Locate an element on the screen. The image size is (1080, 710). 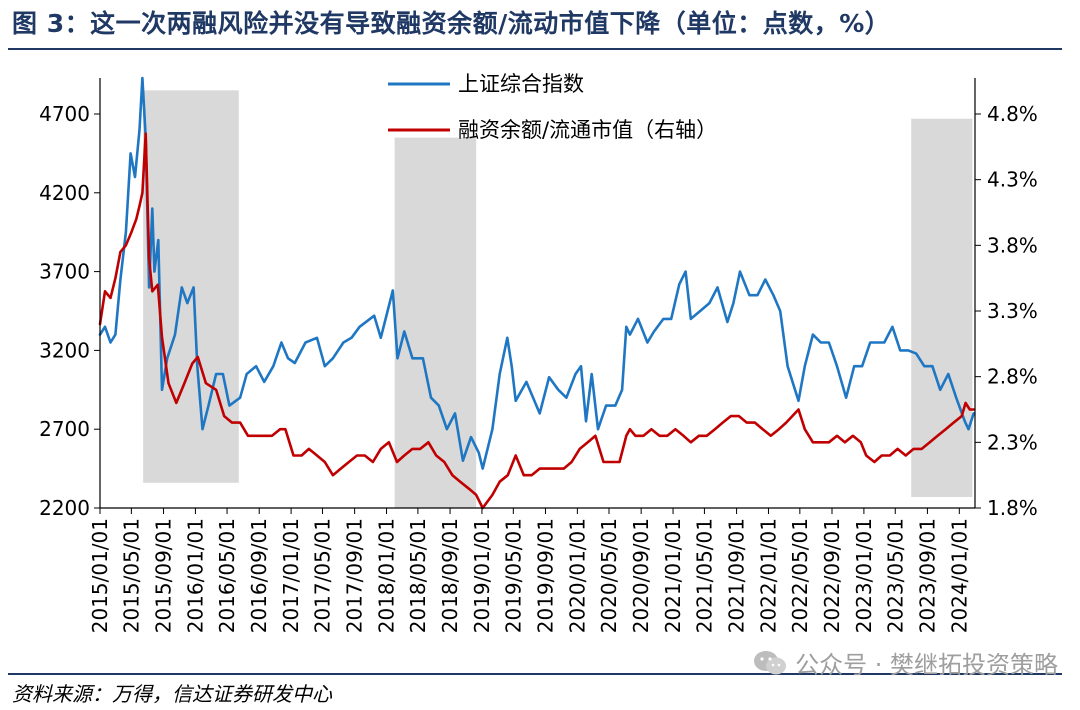
right-tick-label: 3.8% is located at coordinates (1012, 245).